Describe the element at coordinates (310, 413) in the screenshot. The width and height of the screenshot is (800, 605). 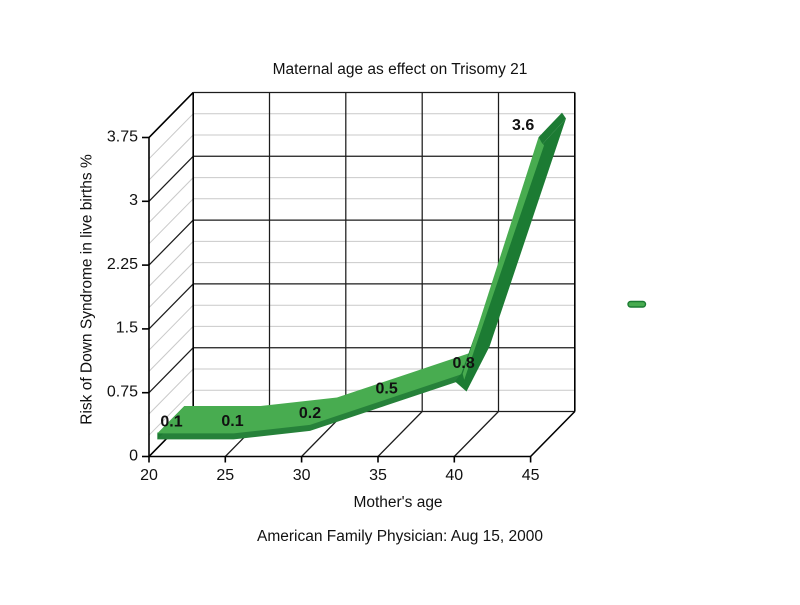
I see `svg-text: 0.2` at that location.